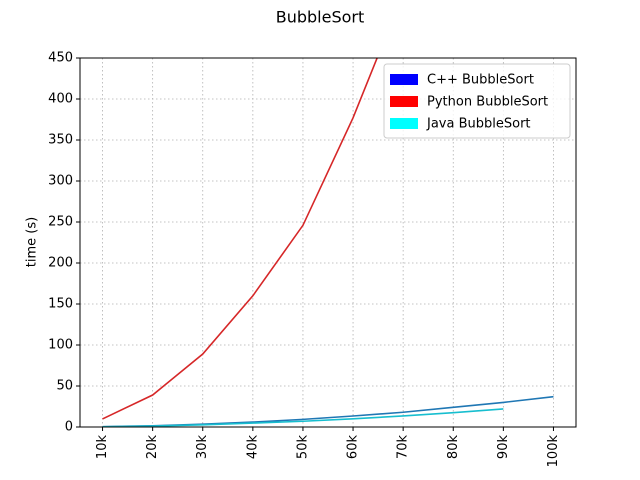  I want to click on legend-label: C++ BubbleSort, so click(480, 80).